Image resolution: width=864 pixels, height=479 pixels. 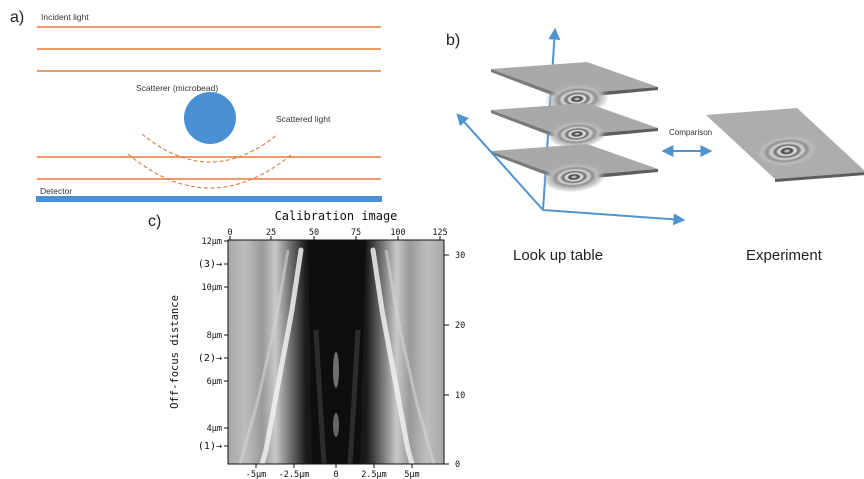 What do you see at coordinates (460, 256) in the screenshot?
I see `right-tick-30: 30` at bounding box center [460, 256].